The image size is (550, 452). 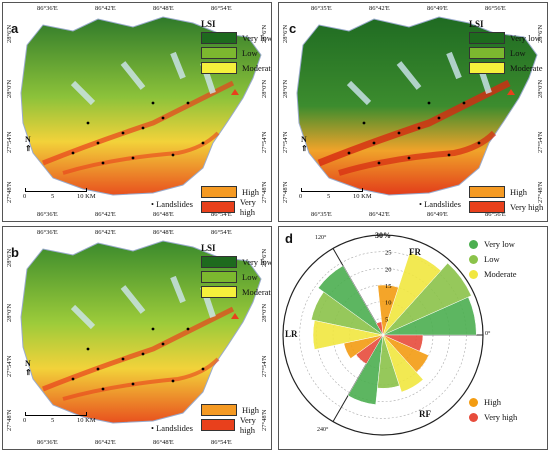 I want to click on angle-label: 120°, so click(x=321, y=238).